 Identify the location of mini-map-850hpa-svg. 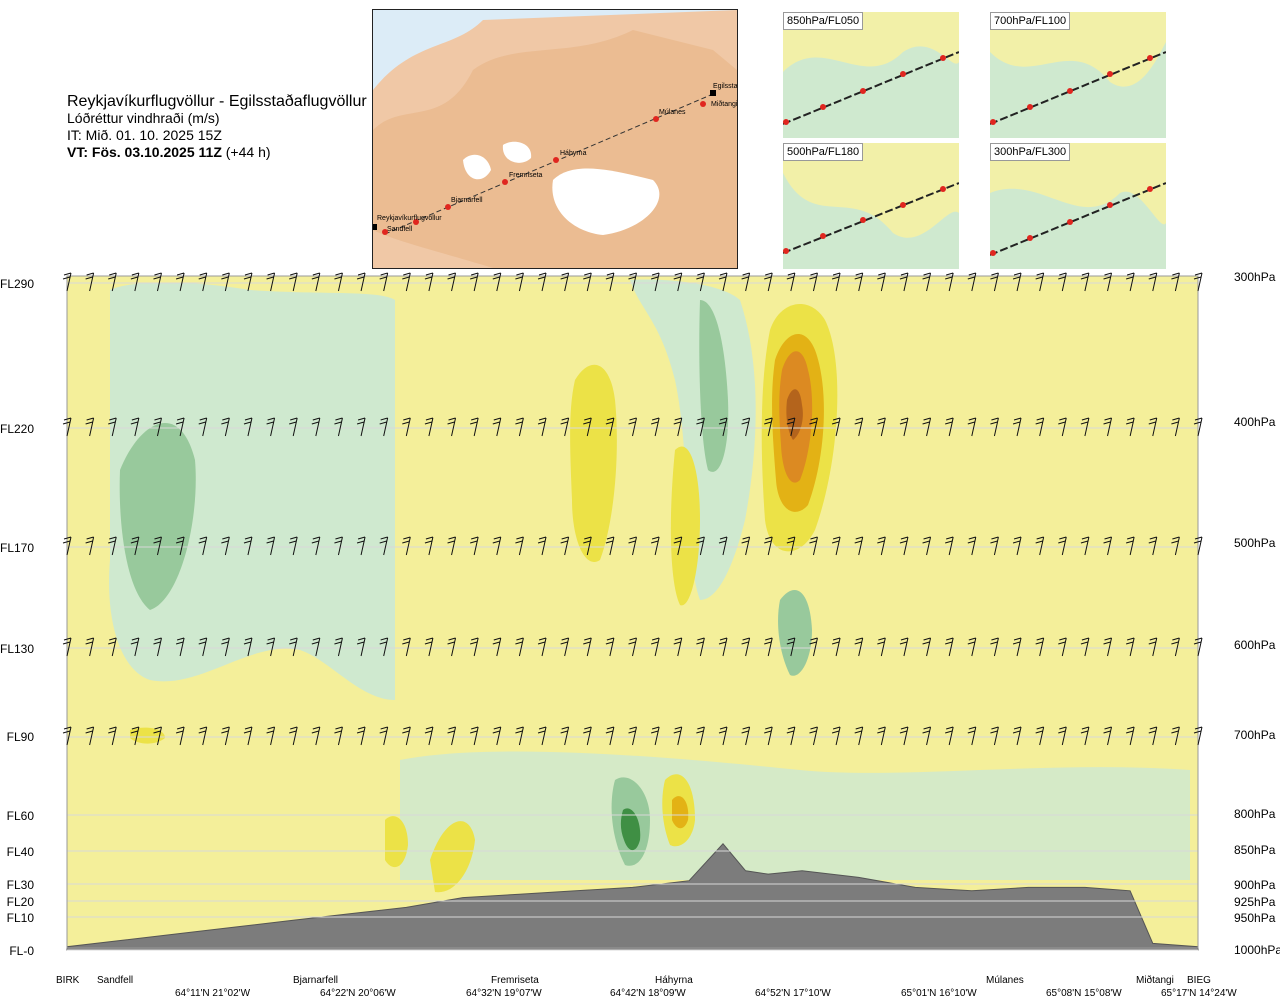
(871, 75).